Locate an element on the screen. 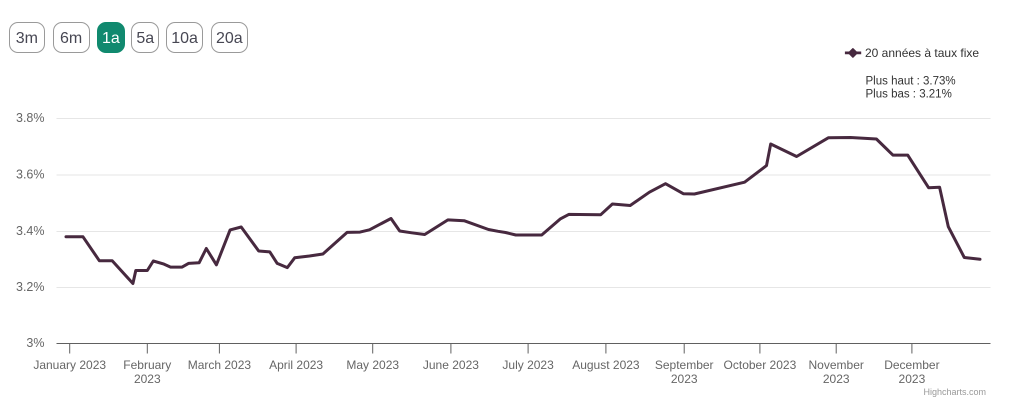  svg-text: 3.2% is located at coordinates (30, 287).